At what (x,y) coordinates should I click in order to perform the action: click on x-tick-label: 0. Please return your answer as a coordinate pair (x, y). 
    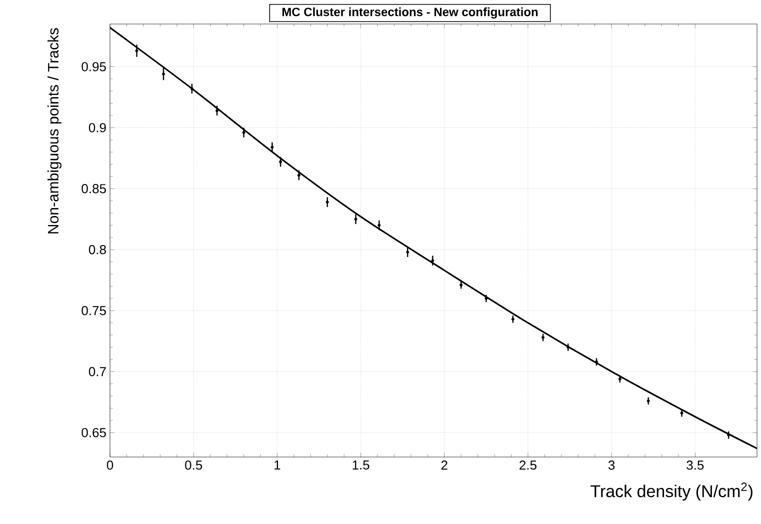
    Looking at the image, I should click on (110, 465).